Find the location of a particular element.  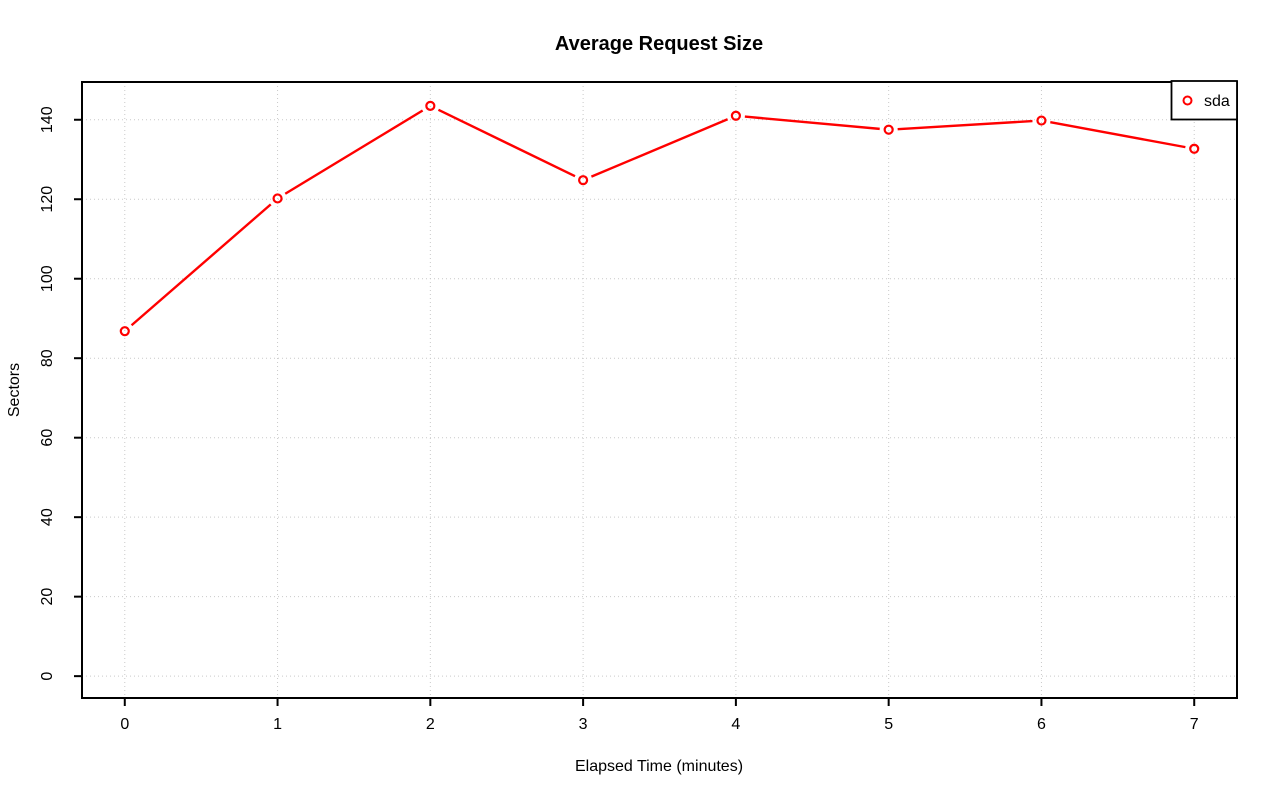

y-axis-tick-label: 20 is located at coordinates (47, 597).